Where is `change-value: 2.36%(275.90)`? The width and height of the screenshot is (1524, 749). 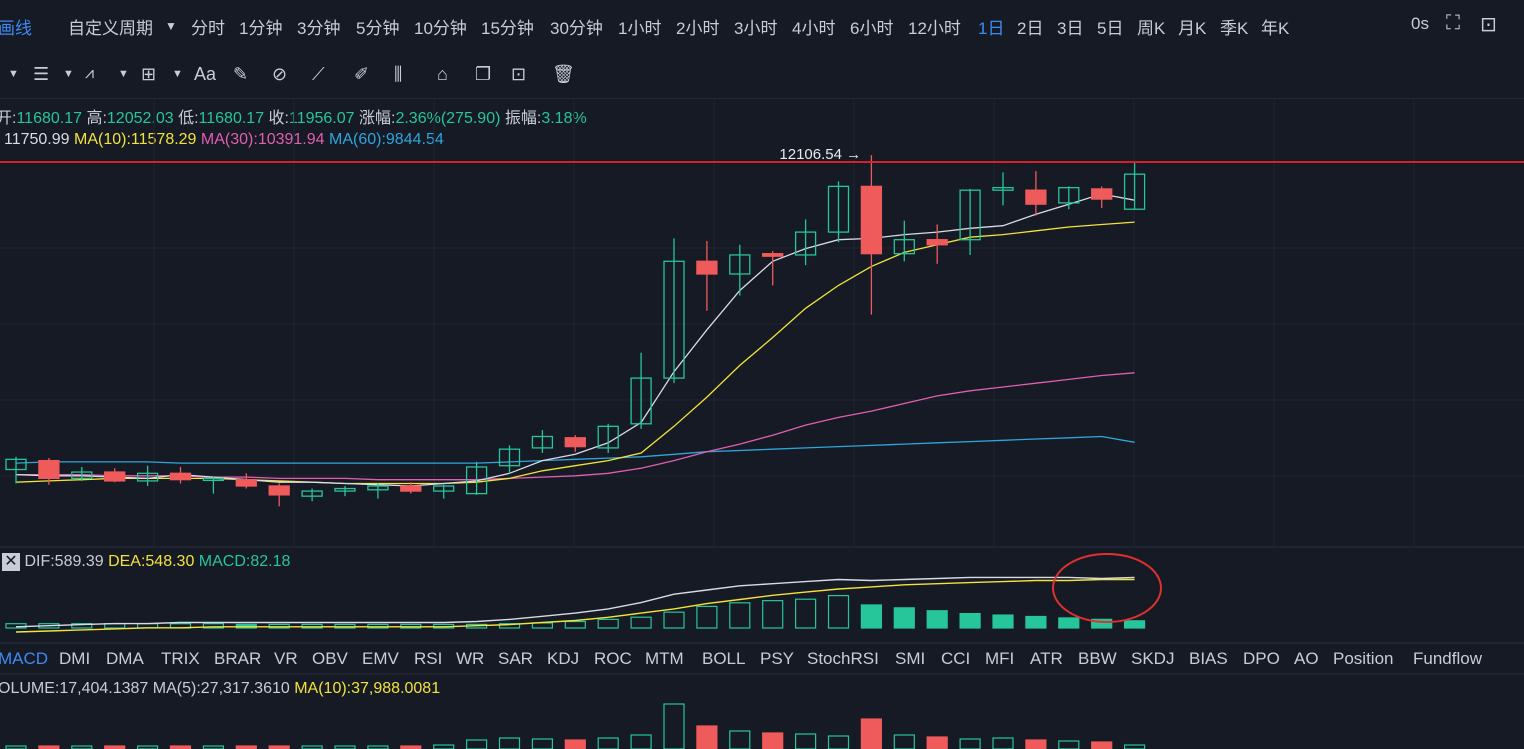
change-value: 2.36%(275.90) is located at coordinates (448, 118).